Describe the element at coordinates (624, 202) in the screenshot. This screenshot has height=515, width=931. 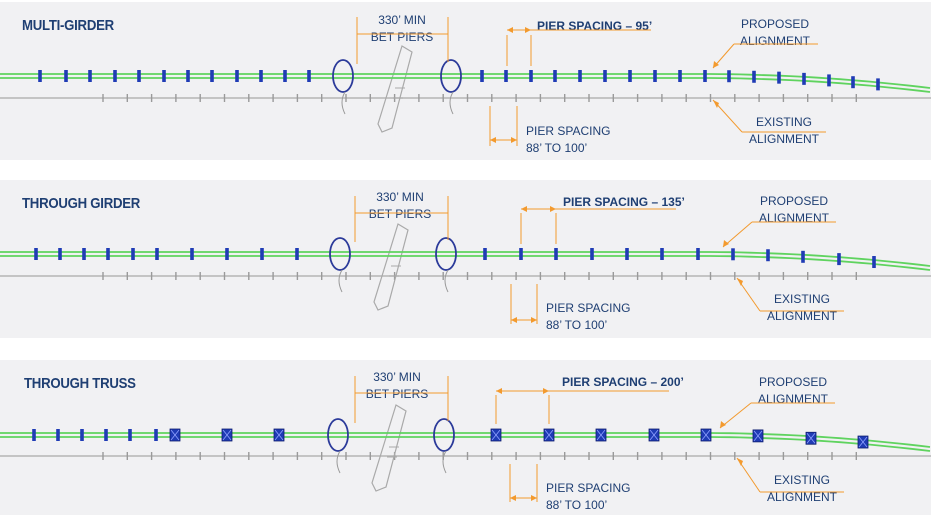
I see `pier-spacing-label: PIER SPACING – 135’` at that location.